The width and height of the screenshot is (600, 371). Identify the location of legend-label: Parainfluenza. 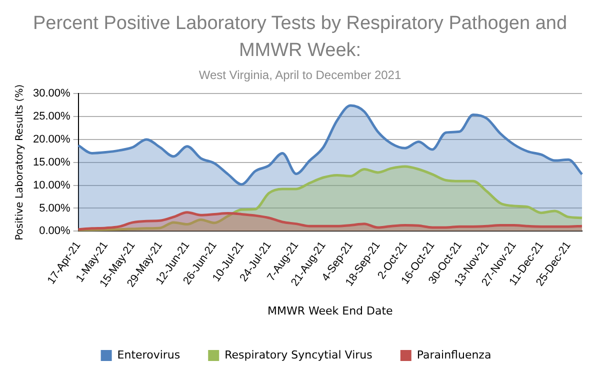
(454, 355).